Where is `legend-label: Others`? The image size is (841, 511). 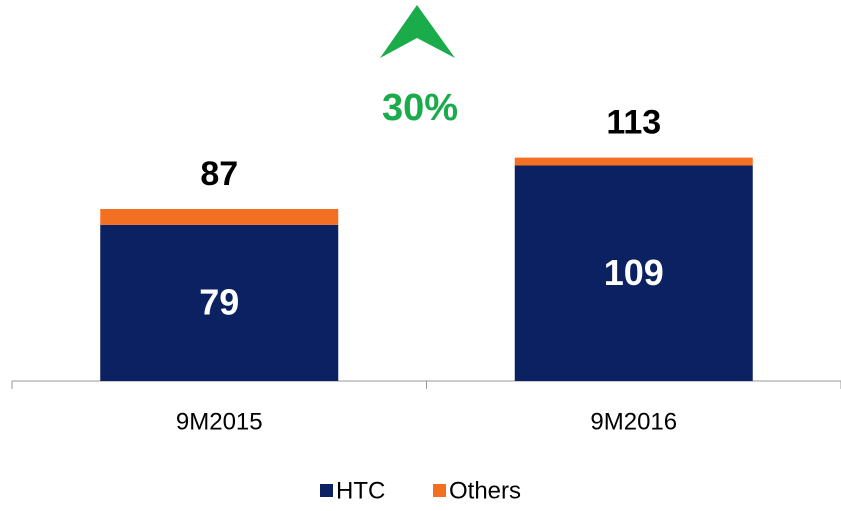
legend-label: Others is located at coordinates (485, 490).